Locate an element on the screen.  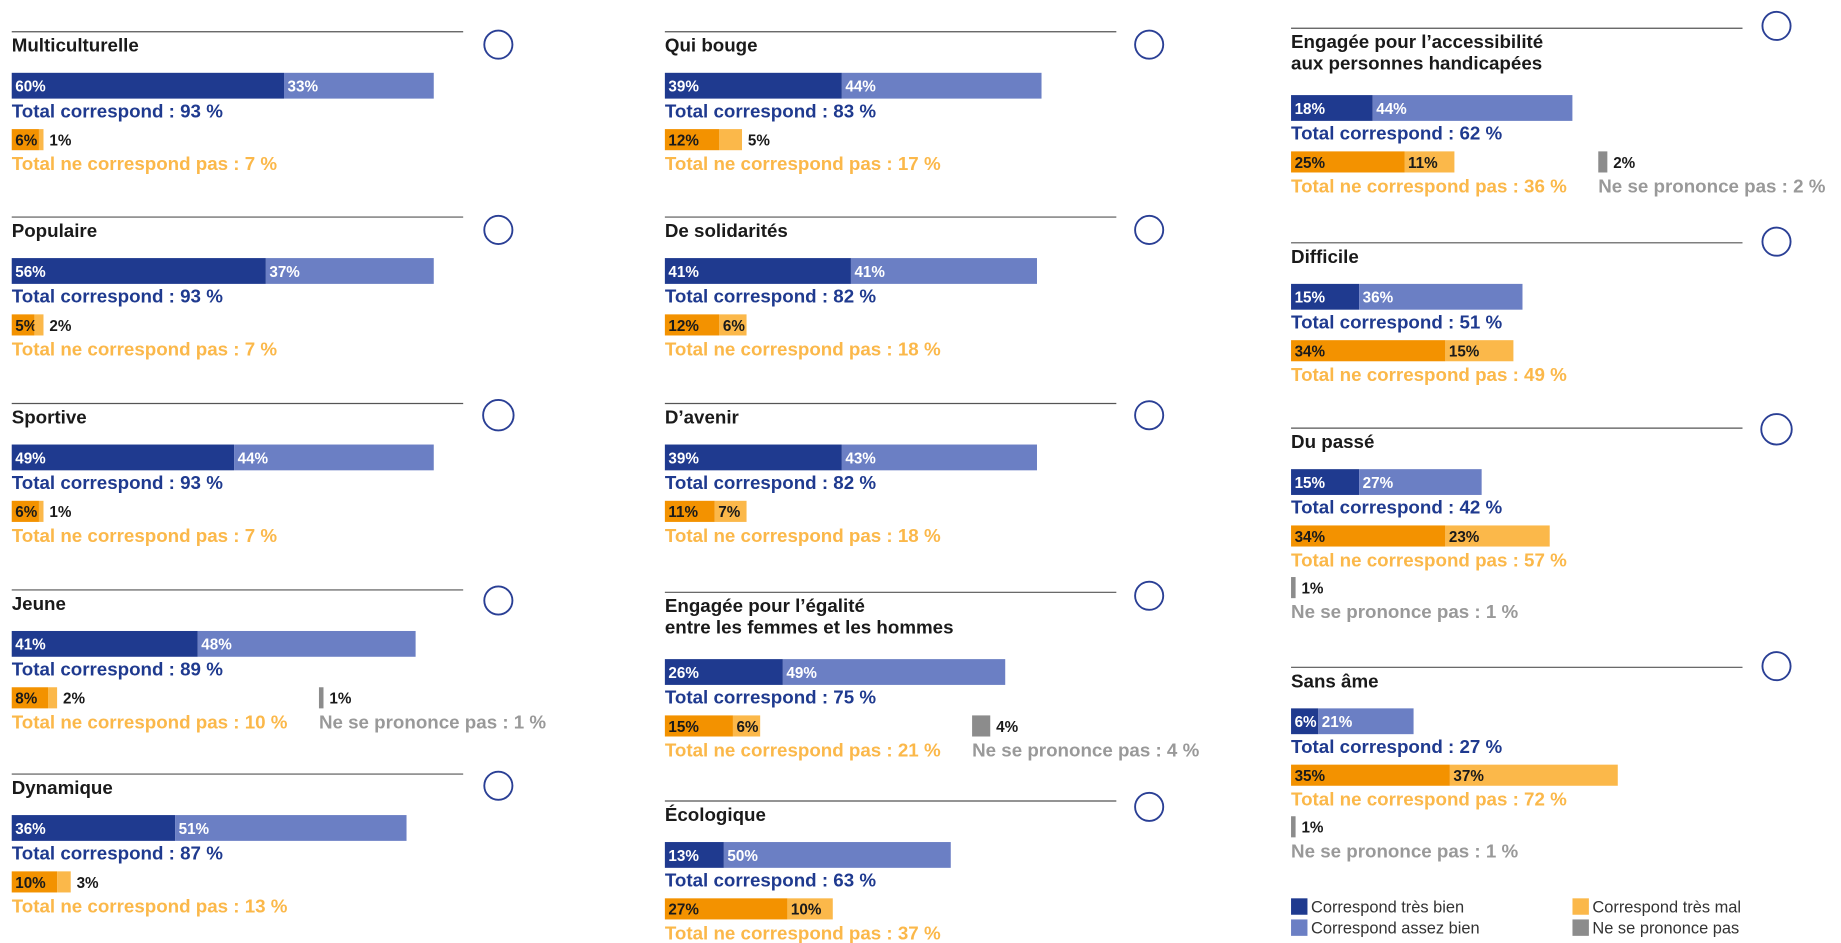
bar-label: 33% is located at coordinates (303, 87).